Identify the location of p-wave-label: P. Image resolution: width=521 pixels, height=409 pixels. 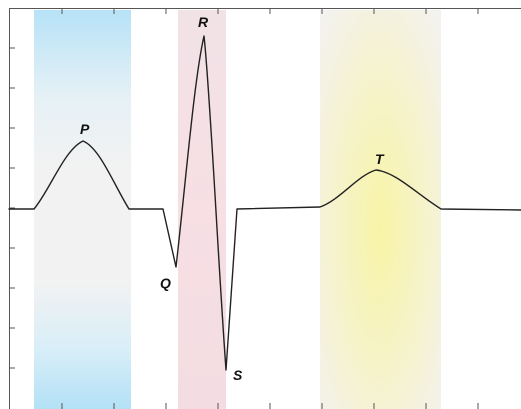
(85, 129).